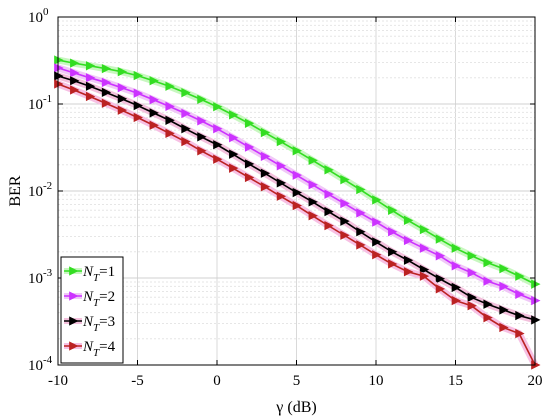  What do you see at coordinates (535, 381) in the screenshot?
I see `x-tick-label: 20` at bounding box center [535, 381].